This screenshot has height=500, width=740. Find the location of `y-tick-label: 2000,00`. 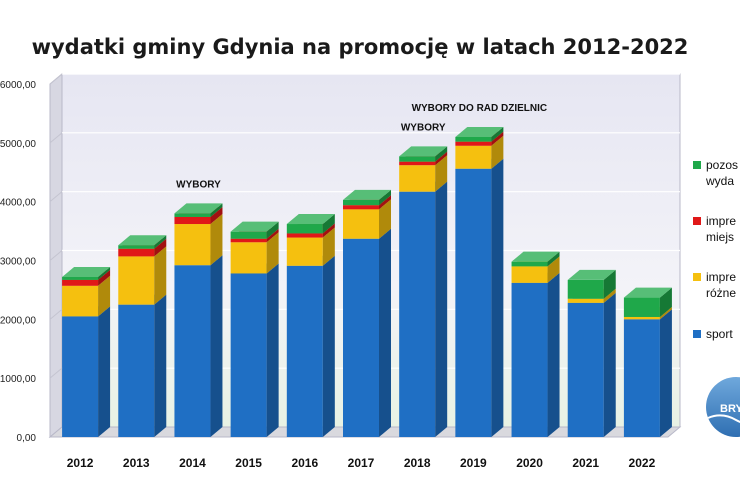

y-tick-label: 2000,00 is located at coordinates (18, 320).